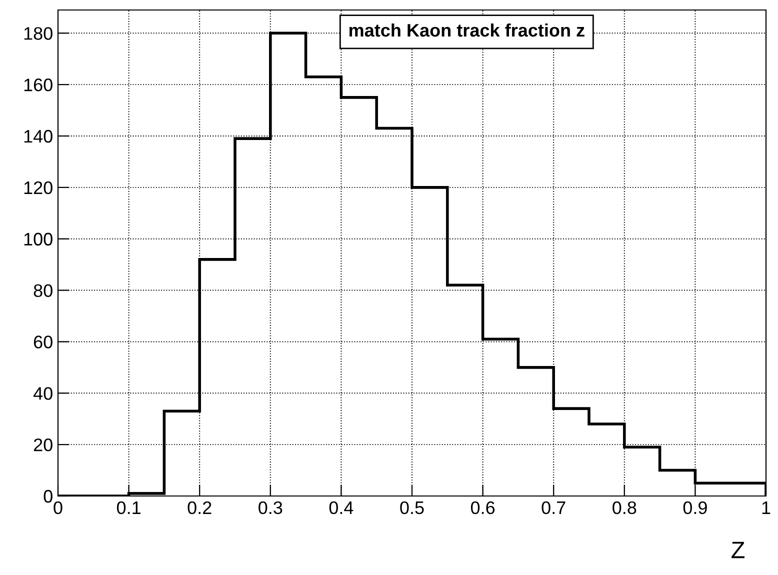  I want to click on y-tick-label: 100, so click(38, 239).